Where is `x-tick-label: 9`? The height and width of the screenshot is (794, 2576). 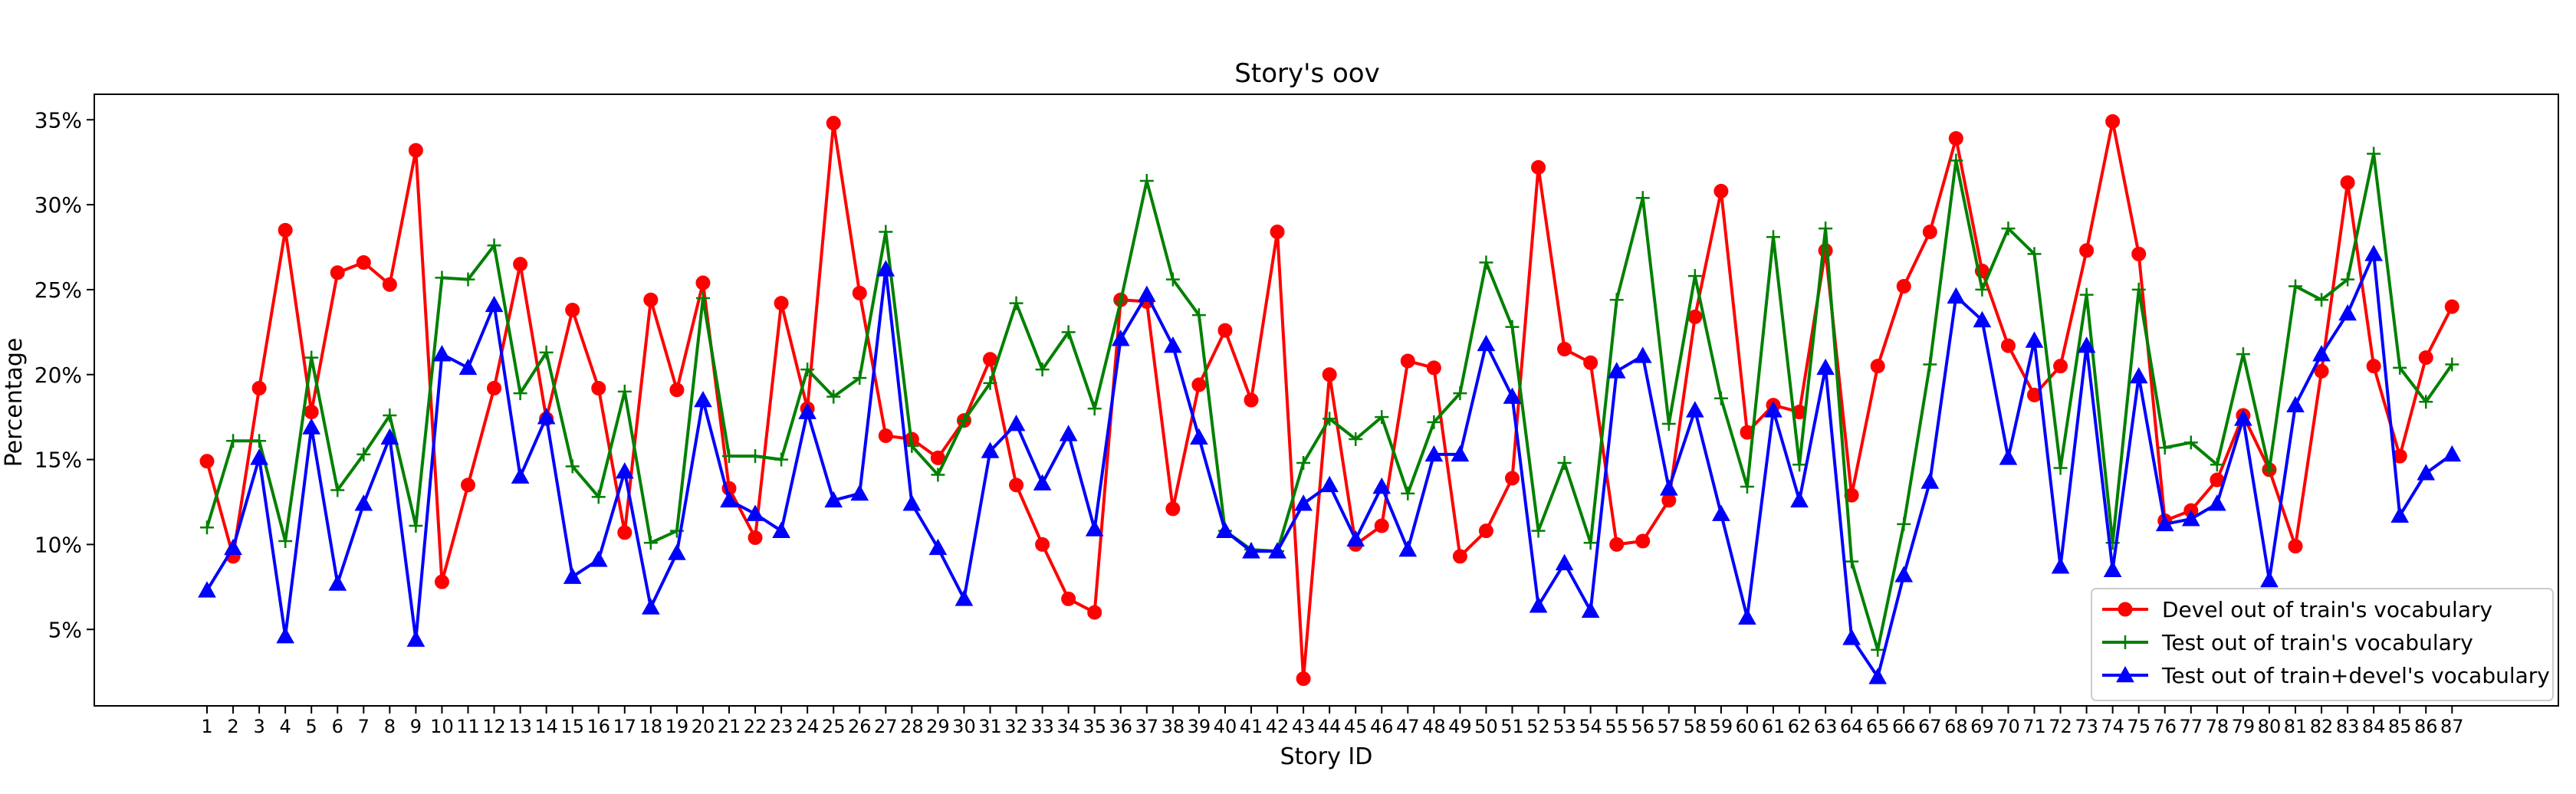 x-tick-label: 9 is located at coordinates (416, 726).